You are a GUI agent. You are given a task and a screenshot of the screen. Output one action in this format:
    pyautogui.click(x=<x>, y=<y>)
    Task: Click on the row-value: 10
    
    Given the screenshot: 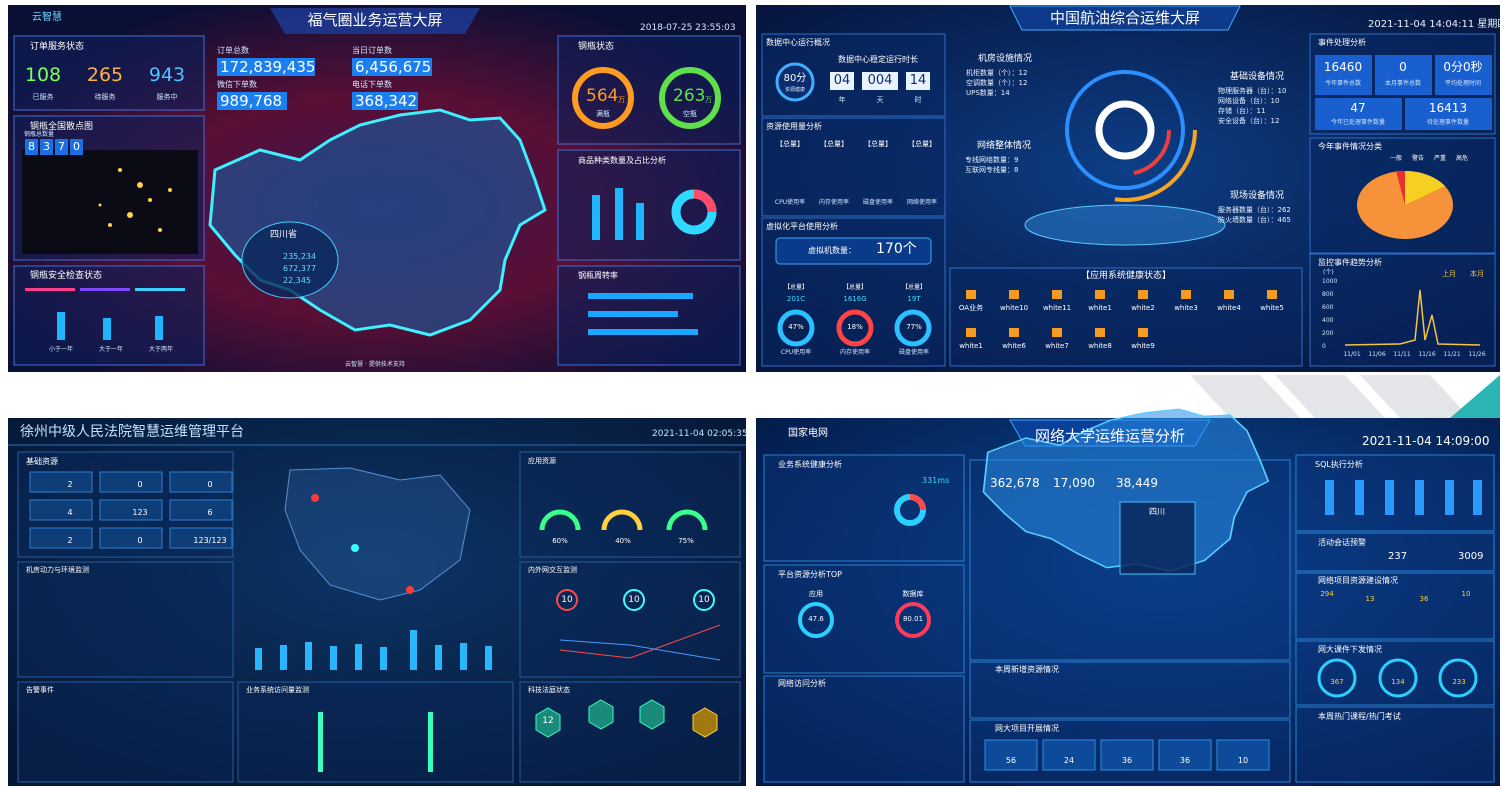 What is the action you would take?
    pyautogui.click(x=1275, y=101)
    